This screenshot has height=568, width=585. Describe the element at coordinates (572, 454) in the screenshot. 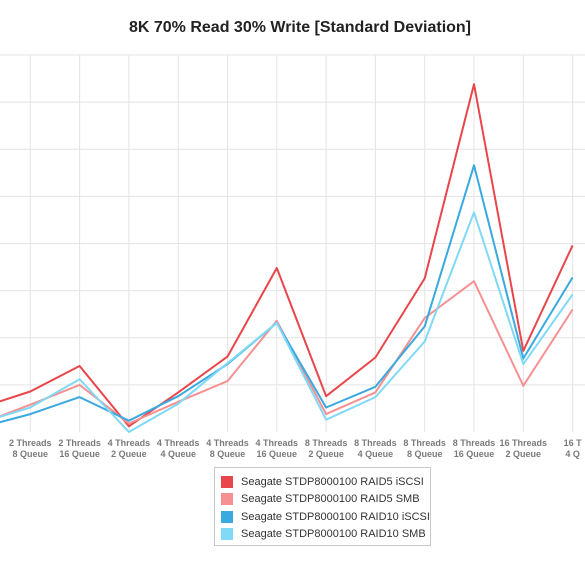

I see `x-tick-label: 4 Q` at that location.